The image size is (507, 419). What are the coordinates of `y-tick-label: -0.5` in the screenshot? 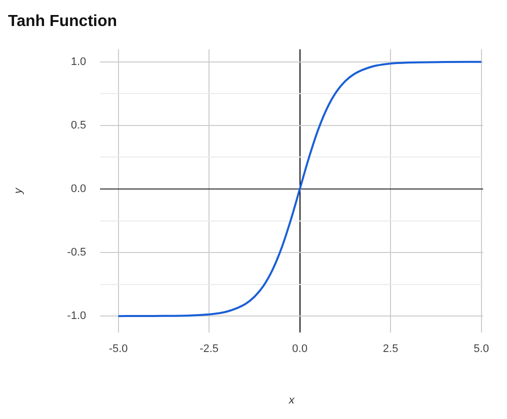 It's located at (76, 252).